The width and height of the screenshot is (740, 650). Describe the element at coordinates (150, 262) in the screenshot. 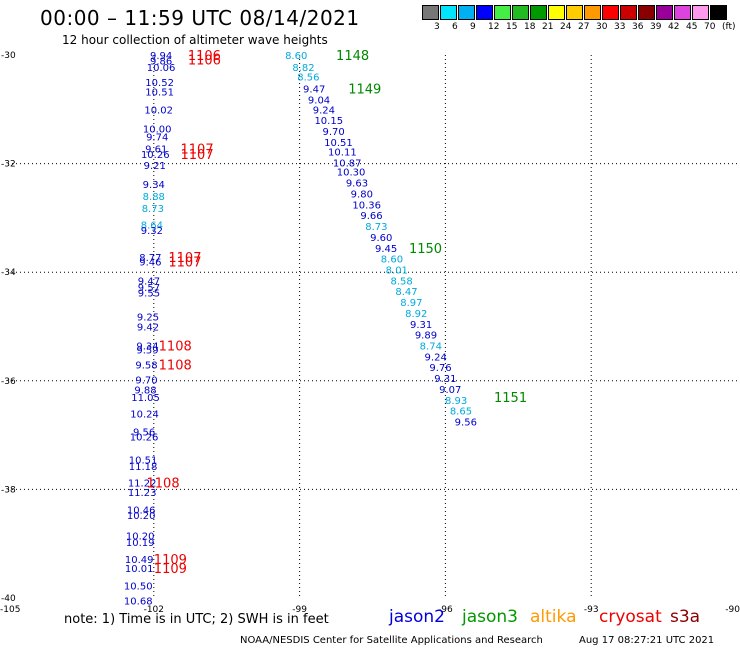

I see `wave-height-value: 9.46` at that location.